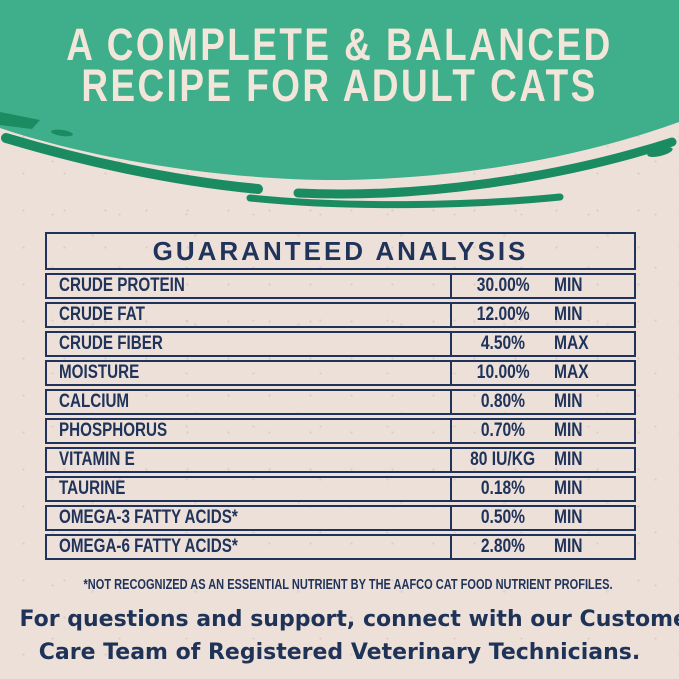 The width and height of the screenshot is (679, 679). I want to click on nutrient-value: 2.80%, so click(503, 546).